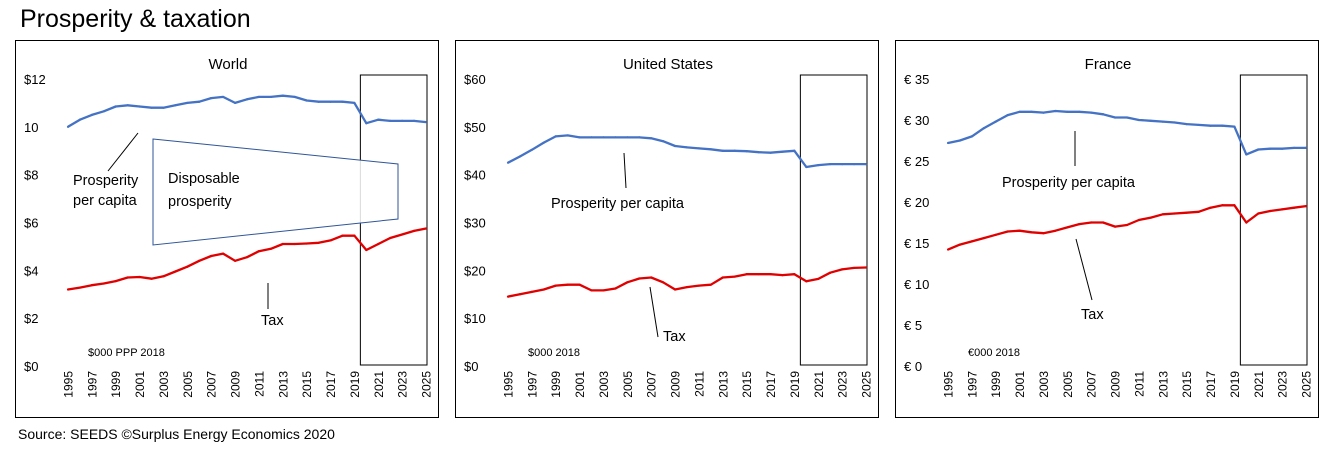  Describe the element at coordinates (916, 120) in the screenshot. I see `y-tick-label: € 30` at that location.